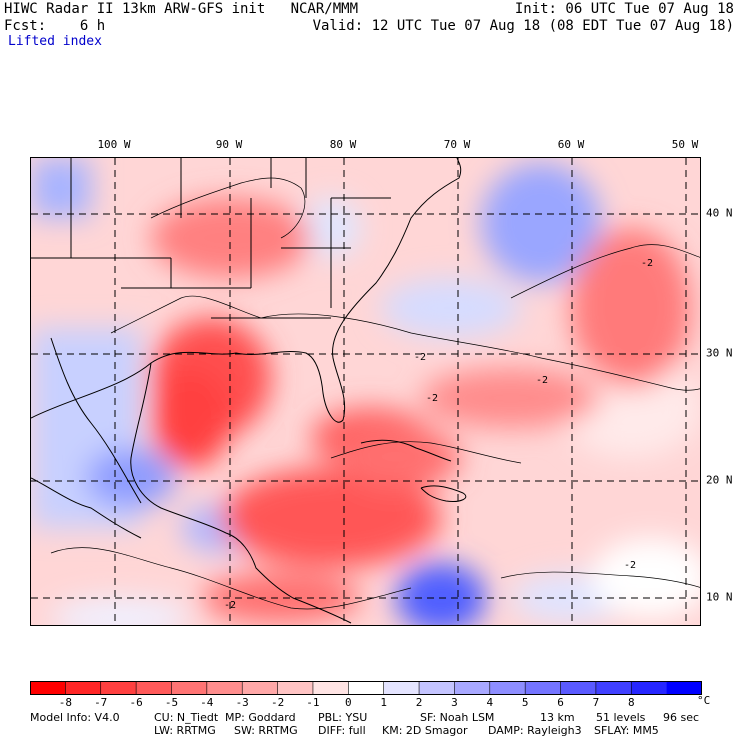 The image size is (740, 740). Describe the element at coordinates (185, 730) in the screenshot. I see `longwave-scheme: LW: RRTMG` at that location.